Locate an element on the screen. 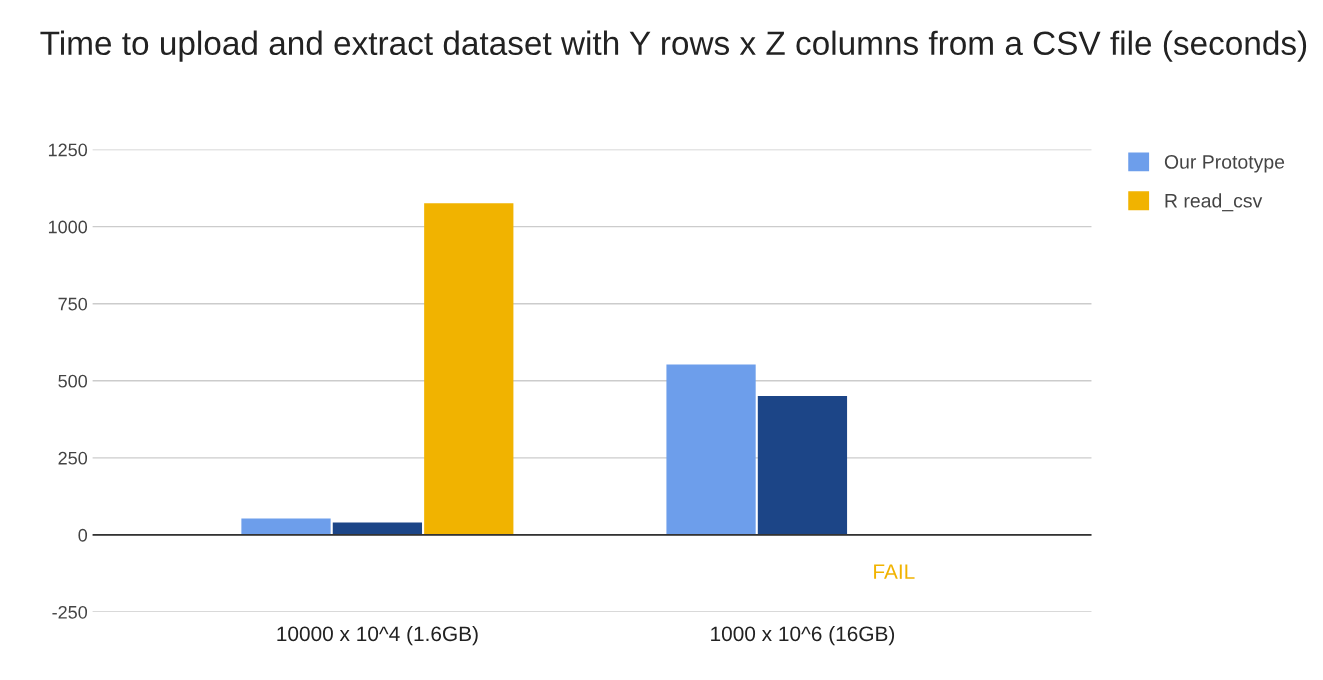 The image size is (1323, 680). y-tick-label: 1000 is located at coordinates (68, 227).